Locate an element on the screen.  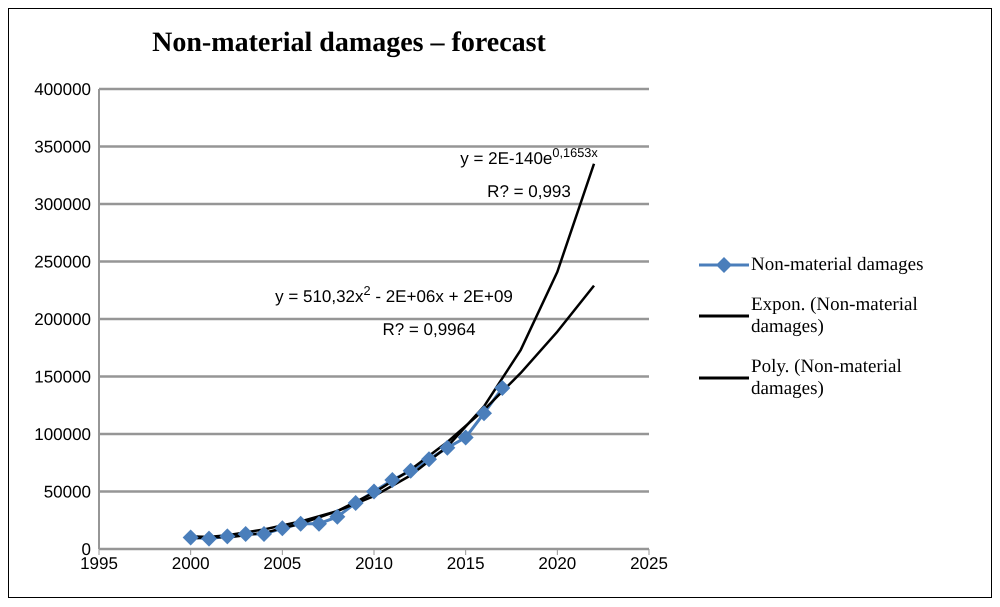
y-tick-label: 400000 is located at coordinates (62, 90).